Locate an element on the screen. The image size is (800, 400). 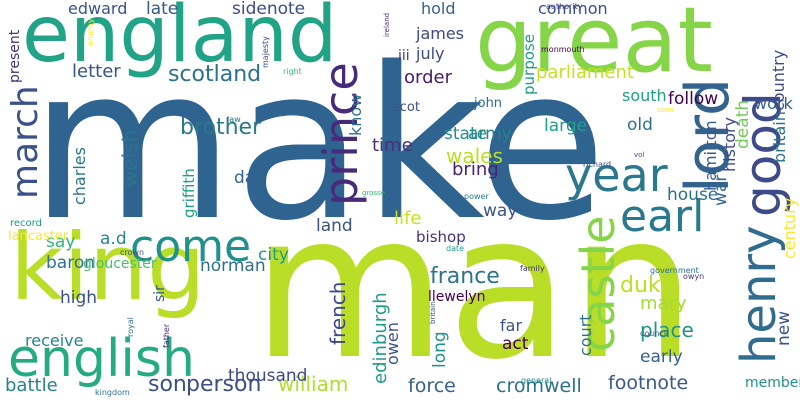
word-state: state is located at coordinates (466, 134).